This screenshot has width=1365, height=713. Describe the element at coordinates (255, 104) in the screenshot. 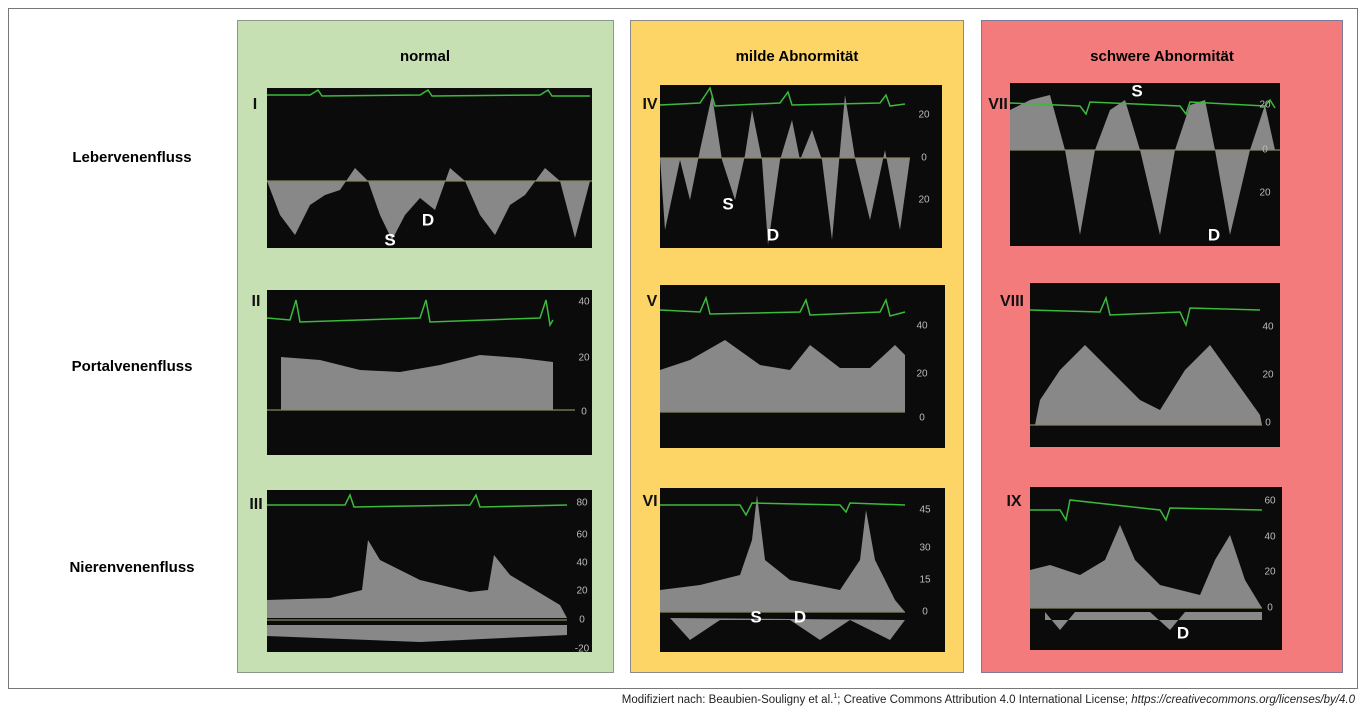

I see `panel-numeral: I` at that location.